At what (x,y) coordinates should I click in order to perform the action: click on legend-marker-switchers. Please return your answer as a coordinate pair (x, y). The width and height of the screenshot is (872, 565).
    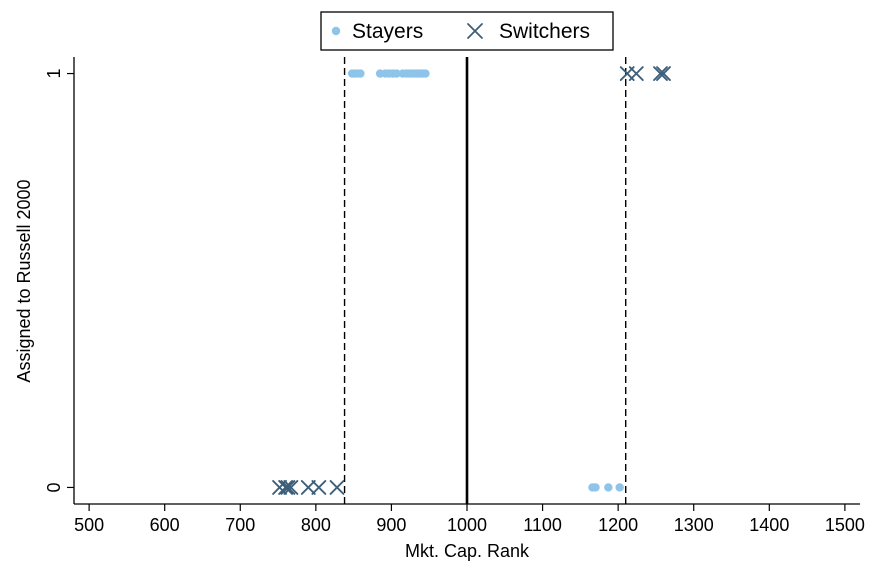
    Looking at the image, I should click on (475, 31).